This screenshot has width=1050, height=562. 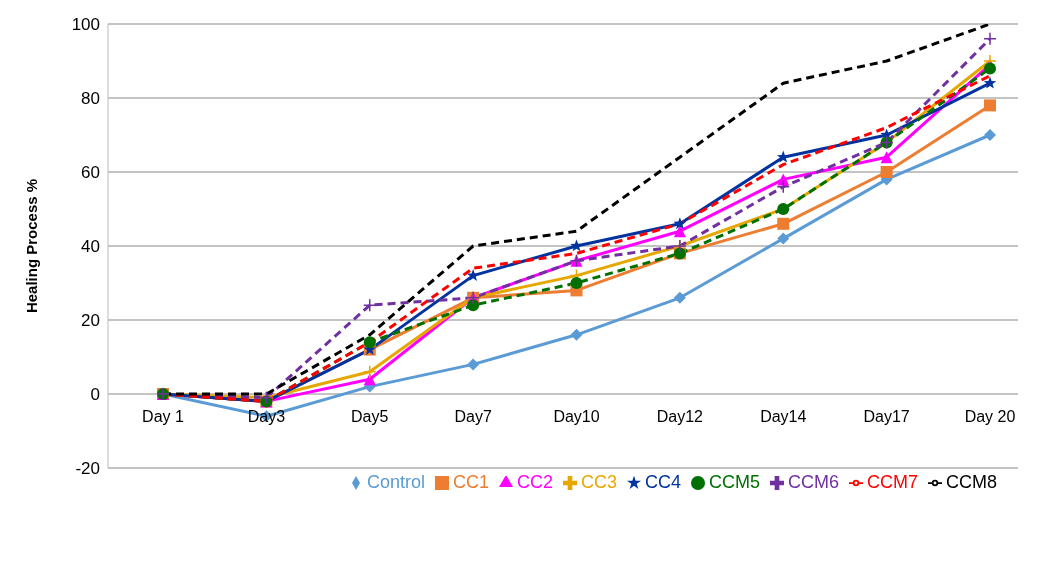 What do you see at coordinates (395, 482) in the screenshot?
I see `legend-label: Control` at bounding box center [395, 482].